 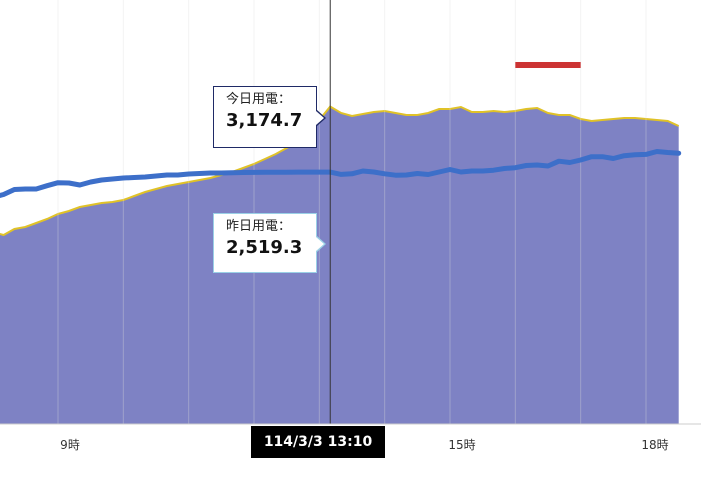 I want to click on x-tick-15: 15時, so click(x=462, y=445).